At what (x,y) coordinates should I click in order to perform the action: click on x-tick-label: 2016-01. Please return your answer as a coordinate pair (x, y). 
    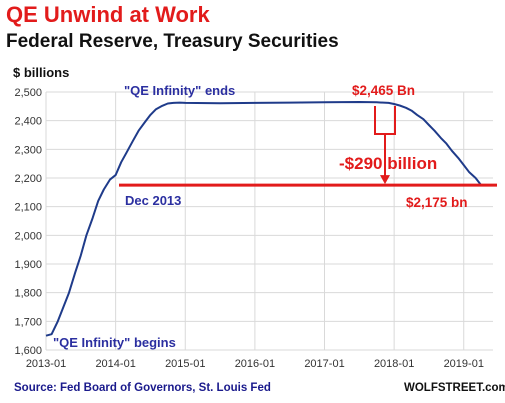
    Looking at the image, I should click on (255, 364).